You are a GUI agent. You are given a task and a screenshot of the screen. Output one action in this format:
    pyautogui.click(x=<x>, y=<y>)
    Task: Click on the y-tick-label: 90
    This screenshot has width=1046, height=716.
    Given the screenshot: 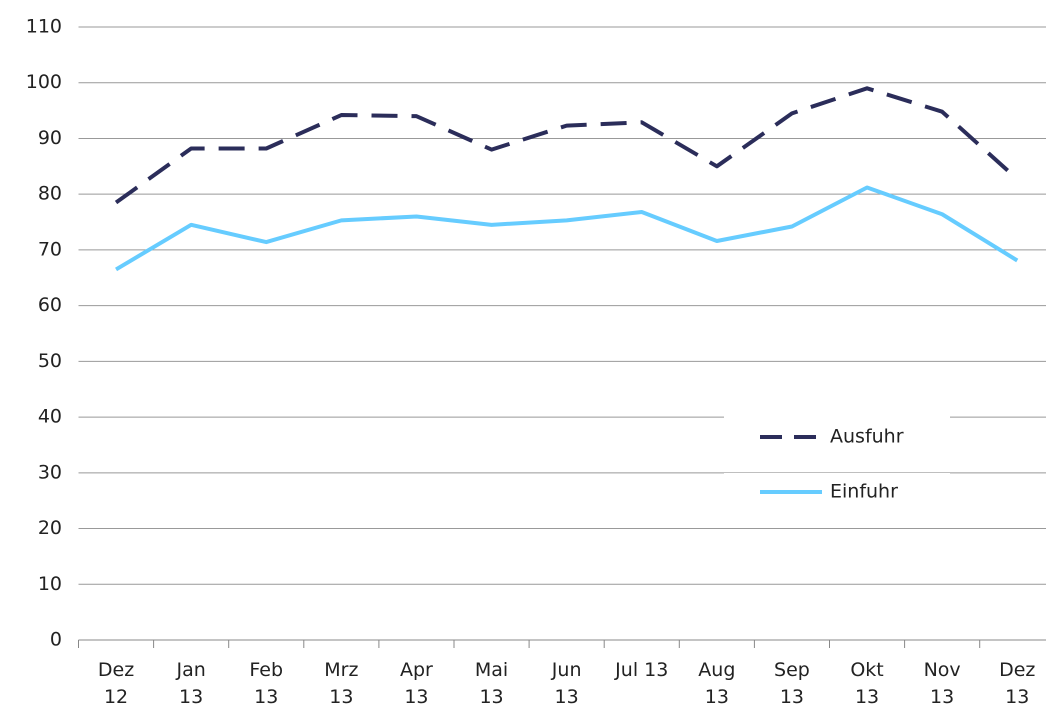 What is the action you would take?
    pyautogui.click(x=50, y=138)
    